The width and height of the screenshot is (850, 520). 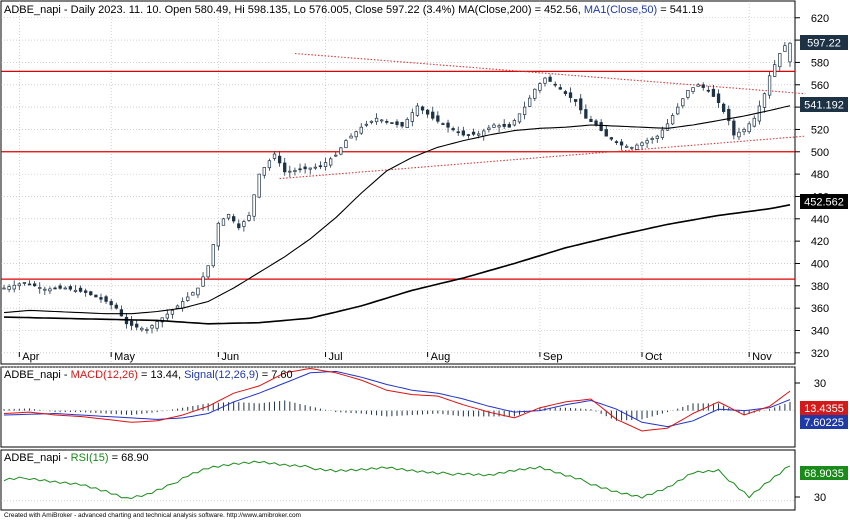 What do you see at coordinates (129, 458) in the screenshot?
I see `rsi-header-value: = 68.90` at bounding box center [129, 458].